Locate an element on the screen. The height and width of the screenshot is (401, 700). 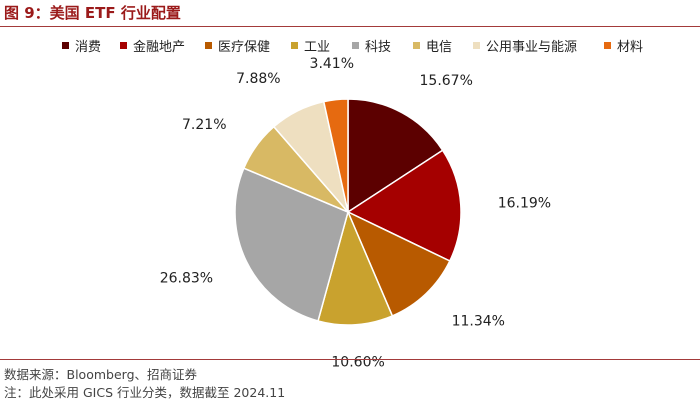
slice-data-label: 3.41% is located at coordinates (332, 64).